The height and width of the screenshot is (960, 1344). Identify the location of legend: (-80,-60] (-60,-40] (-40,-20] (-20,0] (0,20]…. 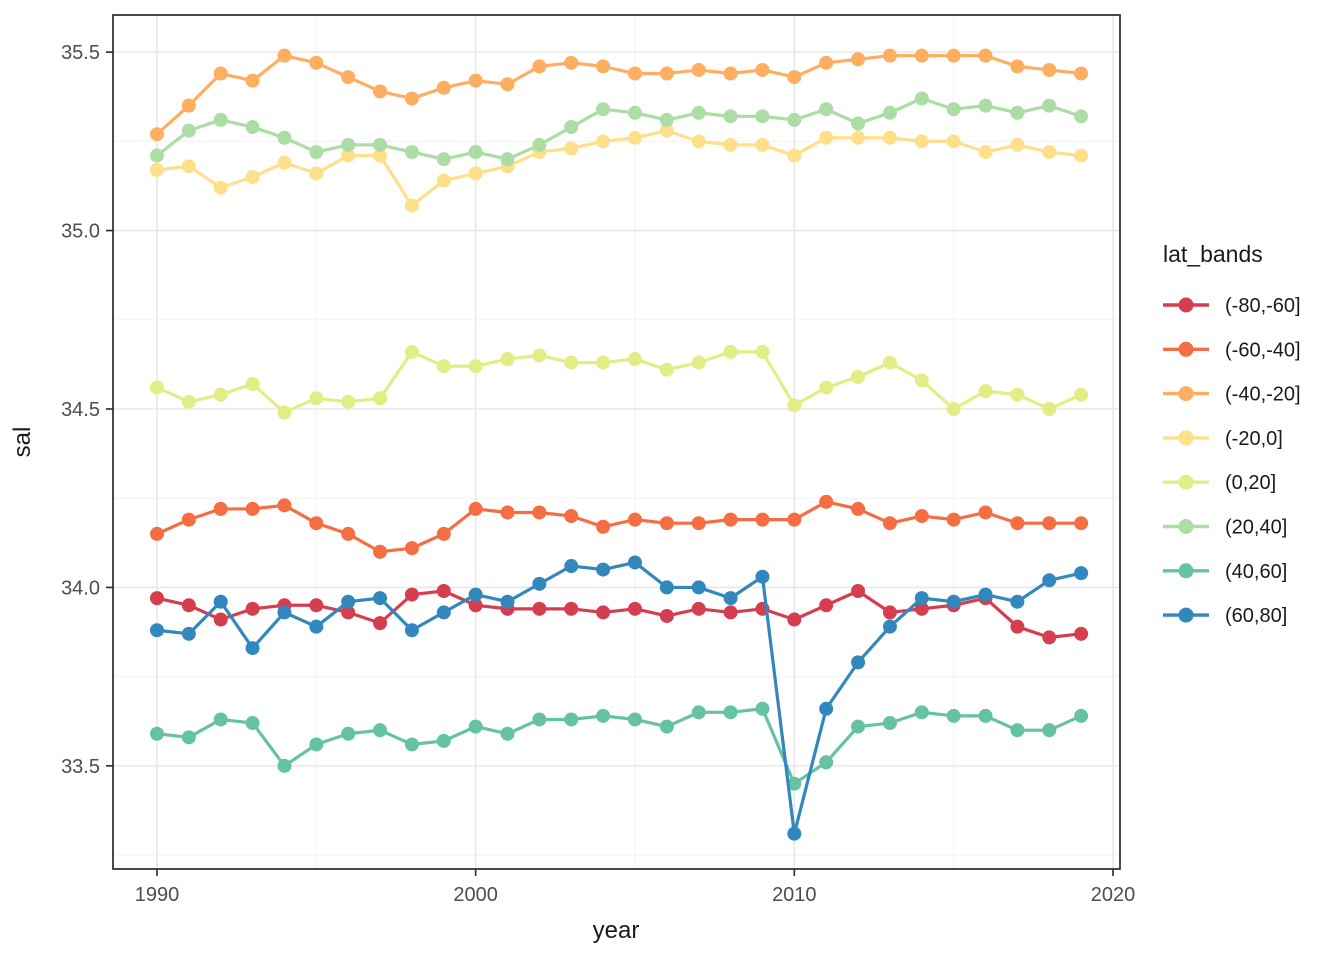
(1232, 461).